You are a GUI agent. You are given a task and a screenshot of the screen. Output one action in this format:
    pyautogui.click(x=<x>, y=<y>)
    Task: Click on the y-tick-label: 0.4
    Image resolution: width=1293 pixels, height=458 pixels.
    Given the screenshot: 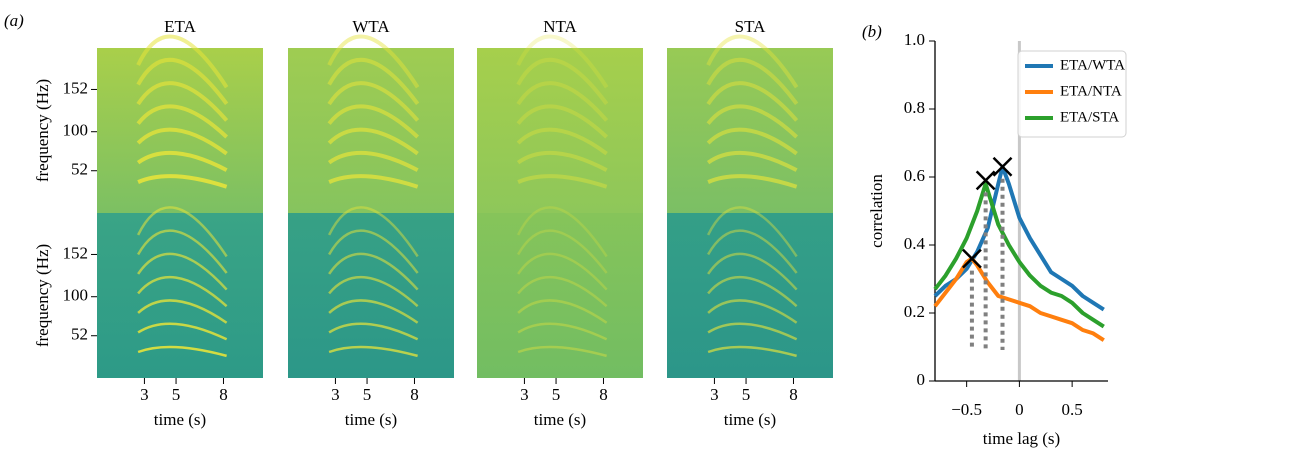 What is the action you would take?
    pyautogui.click(x=915, y=243)
    